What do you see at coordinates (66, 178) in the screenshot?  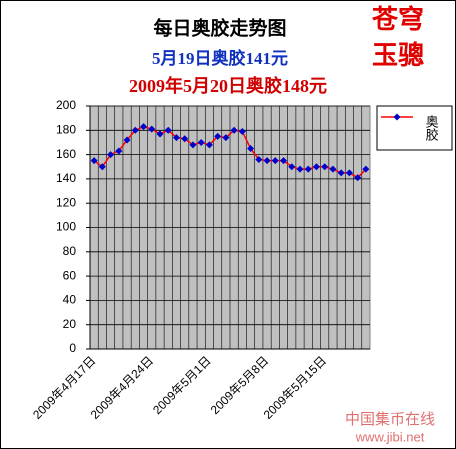 I see `y-tick-label: 140` at bounding box center [66, 178].